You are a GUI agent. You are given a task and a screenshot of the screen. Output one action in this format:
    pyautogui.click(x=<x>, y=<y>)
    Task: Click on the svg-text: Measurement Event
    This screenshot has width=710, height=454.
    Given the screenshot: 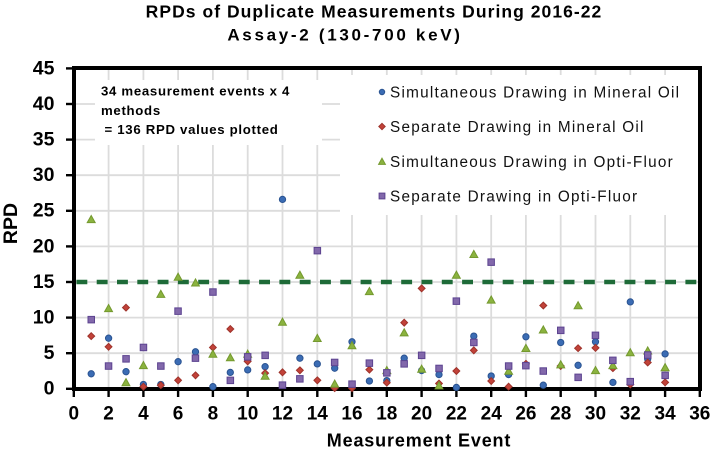 What is the action you would take?
    pyautogui.click(x=419, y=440)
    